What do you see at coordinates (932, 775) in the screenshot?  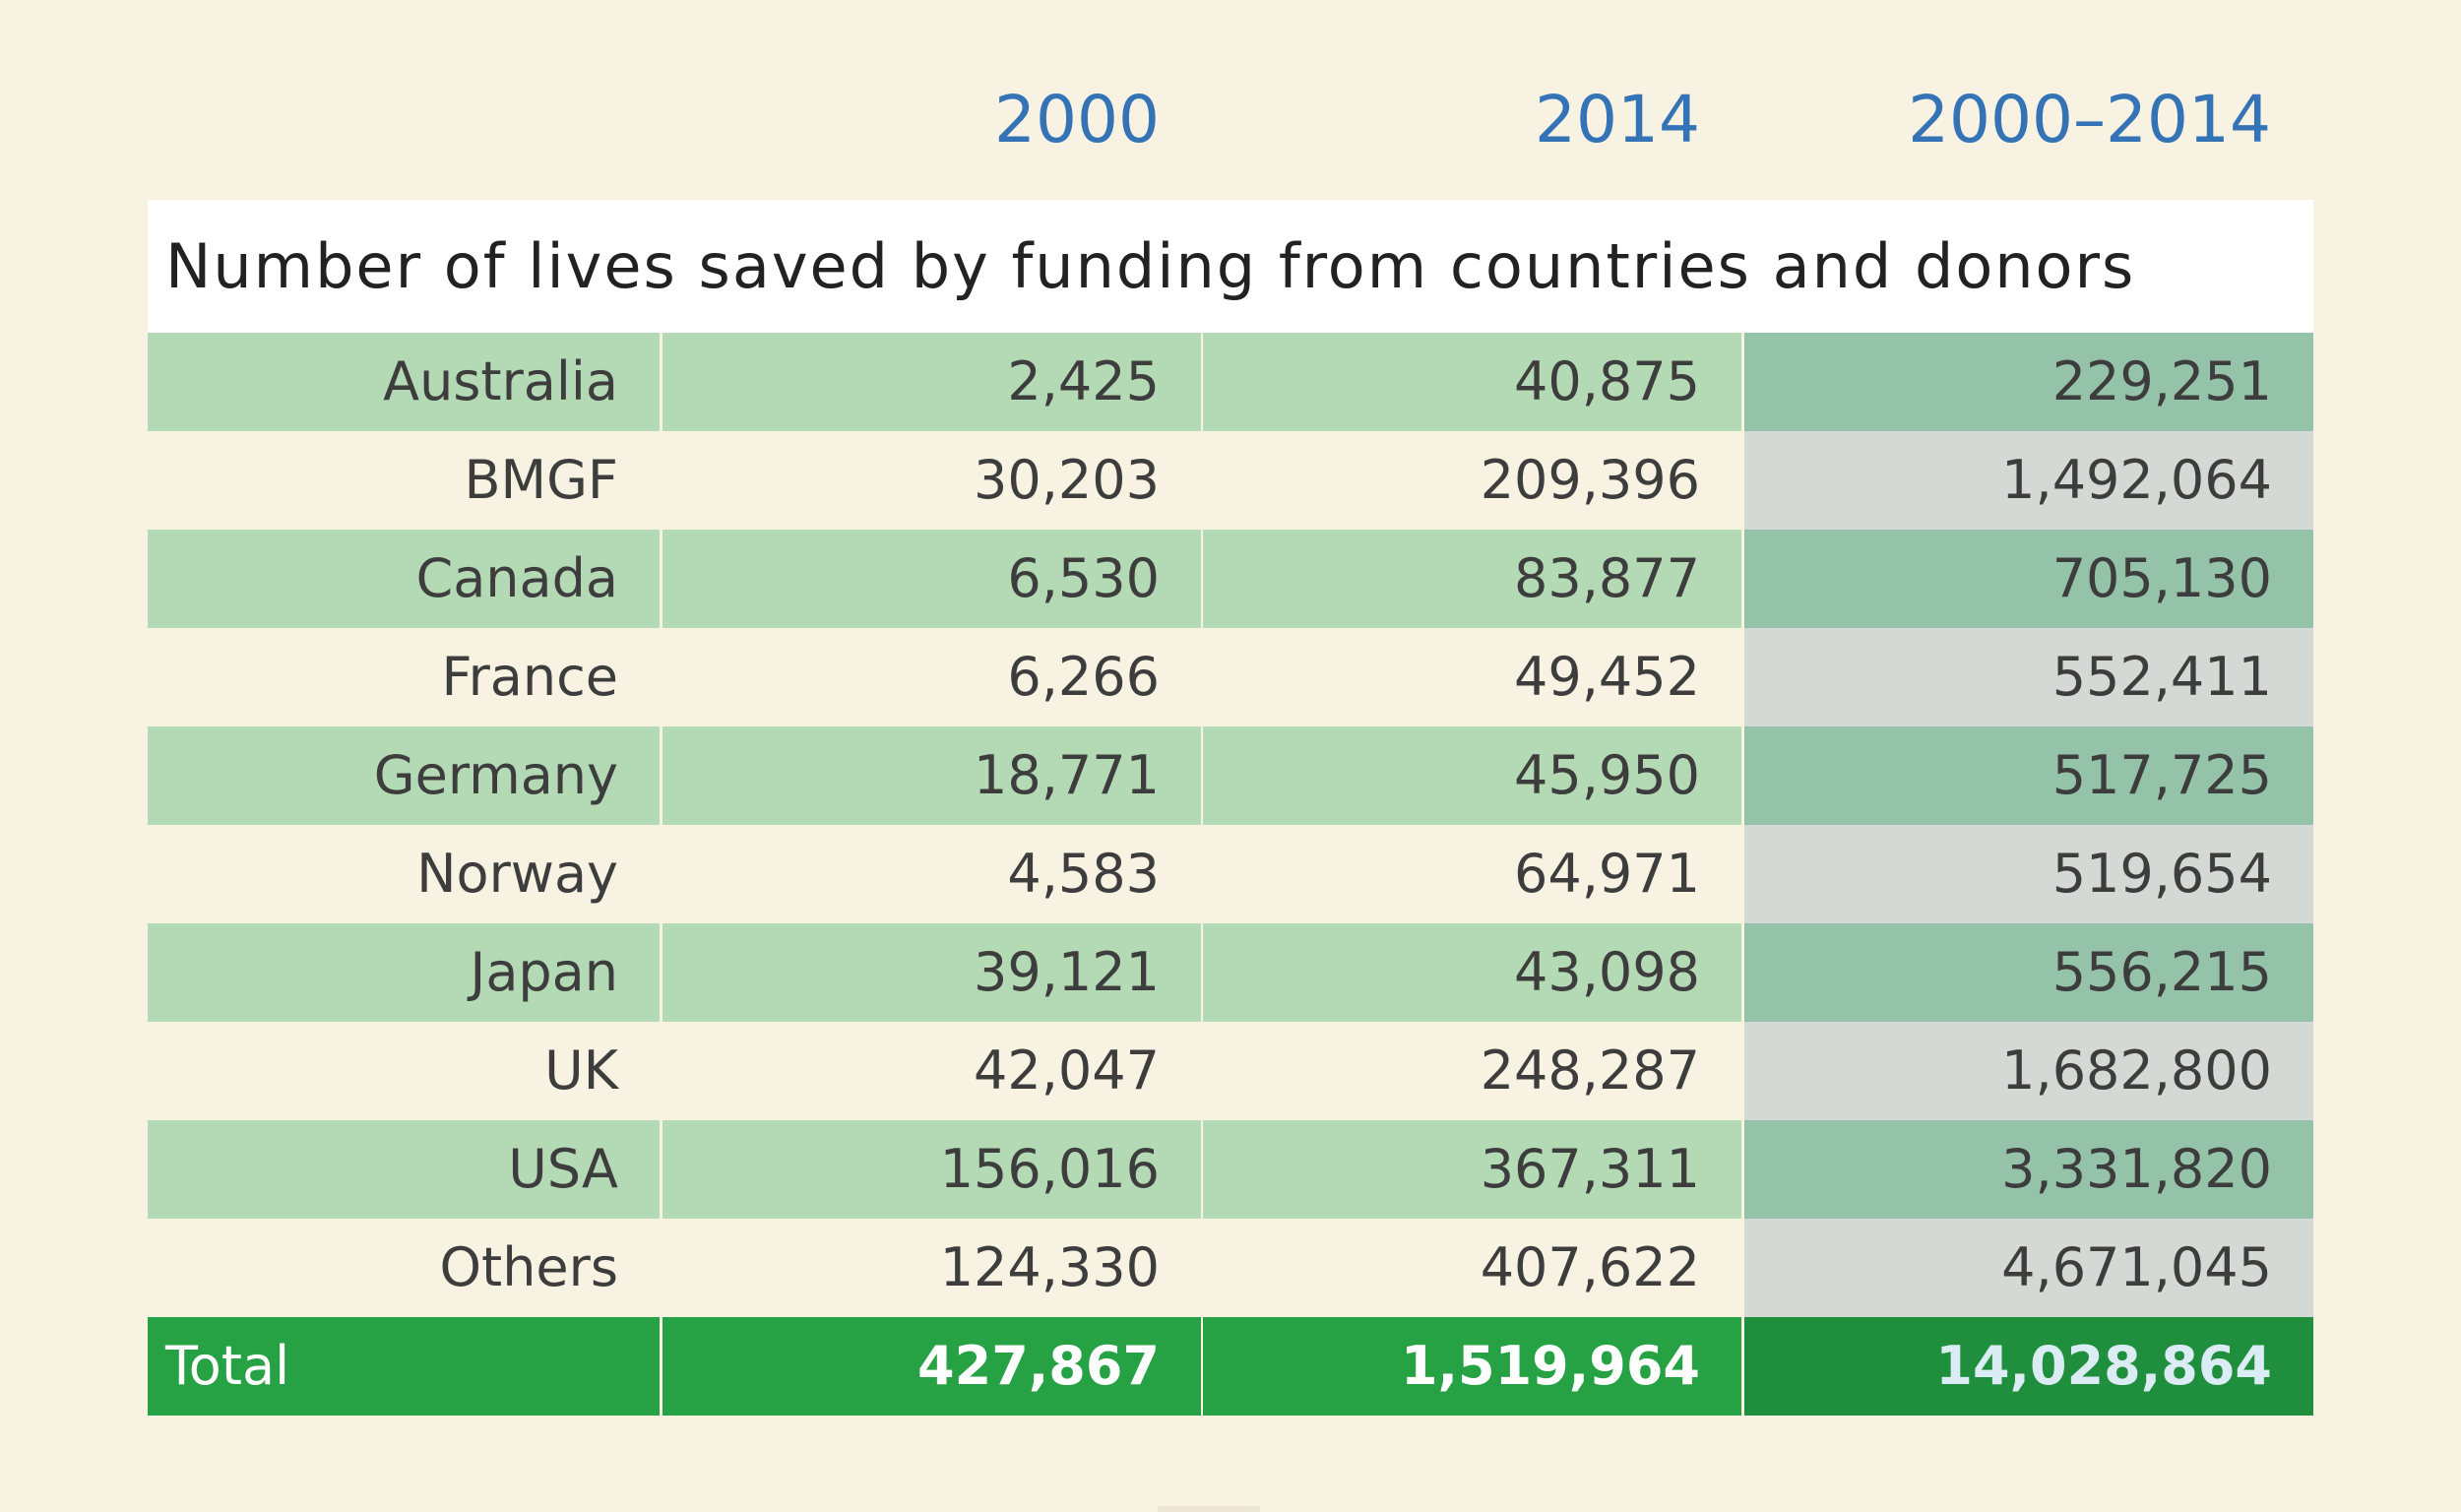 I see `row-value-cell: 18,771` at bounding box center [932, 775].